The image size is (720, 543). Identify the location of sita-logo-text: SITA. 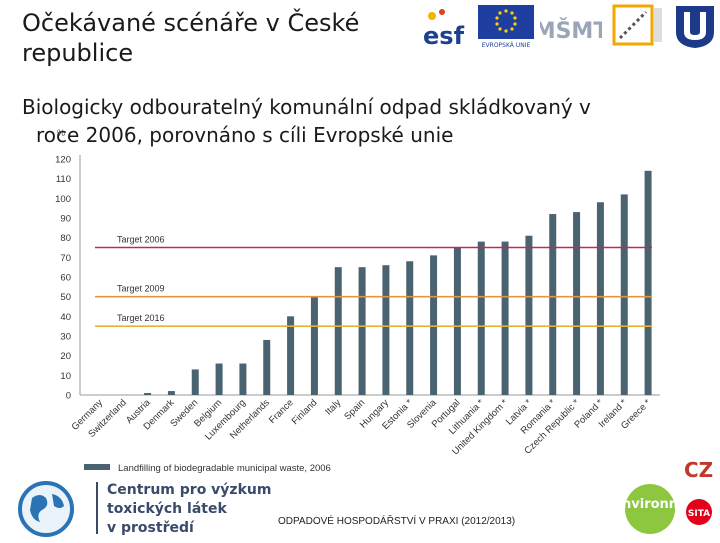
(699, 514).